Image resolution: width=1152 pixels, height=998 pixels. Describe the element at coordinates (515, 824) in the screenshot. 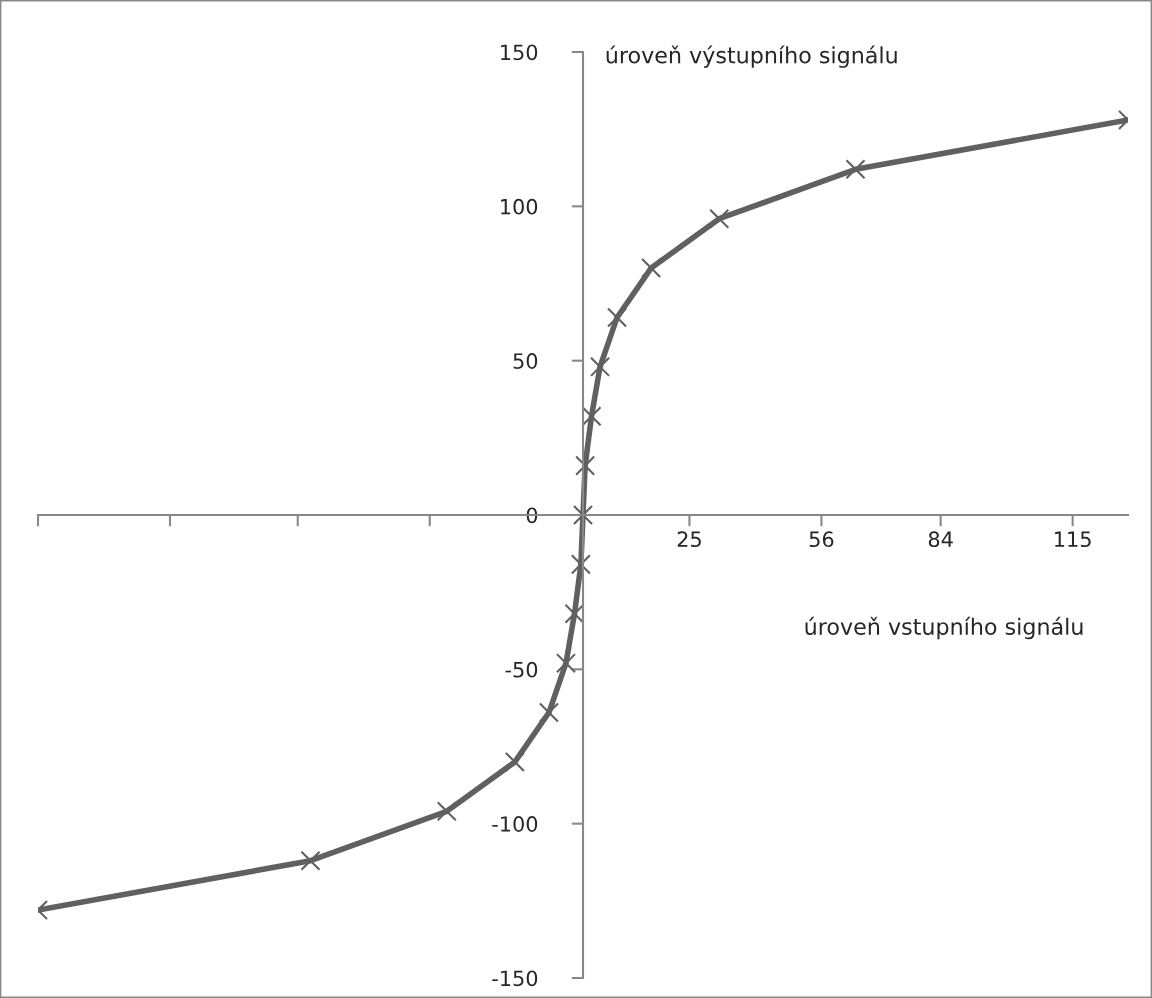

I see `y-tick-label: -100` at that location.